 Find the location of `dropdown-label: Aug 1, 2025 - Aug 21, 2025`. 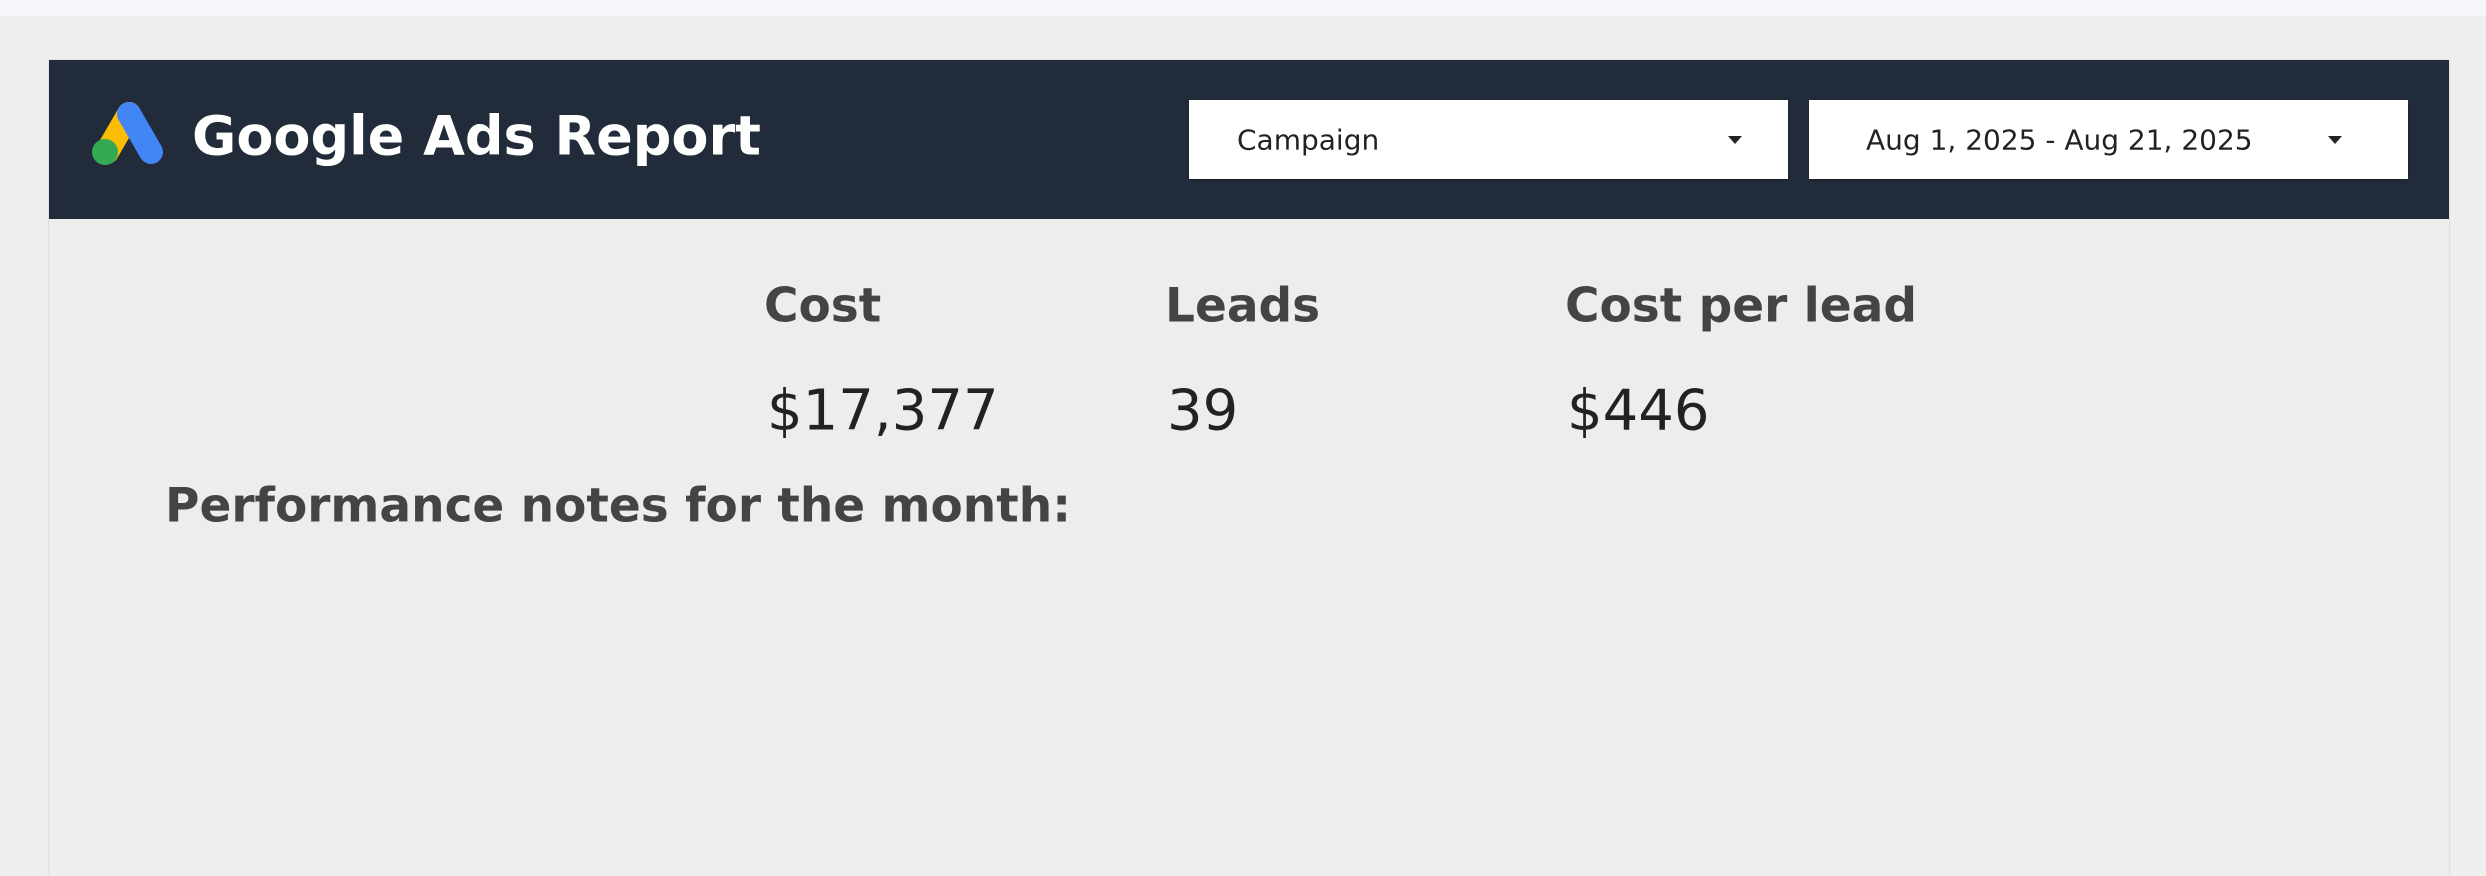

dropdown-label: Aug 1, 2025 - Aug 21, 2025 is located at coordinates (2059, 139).